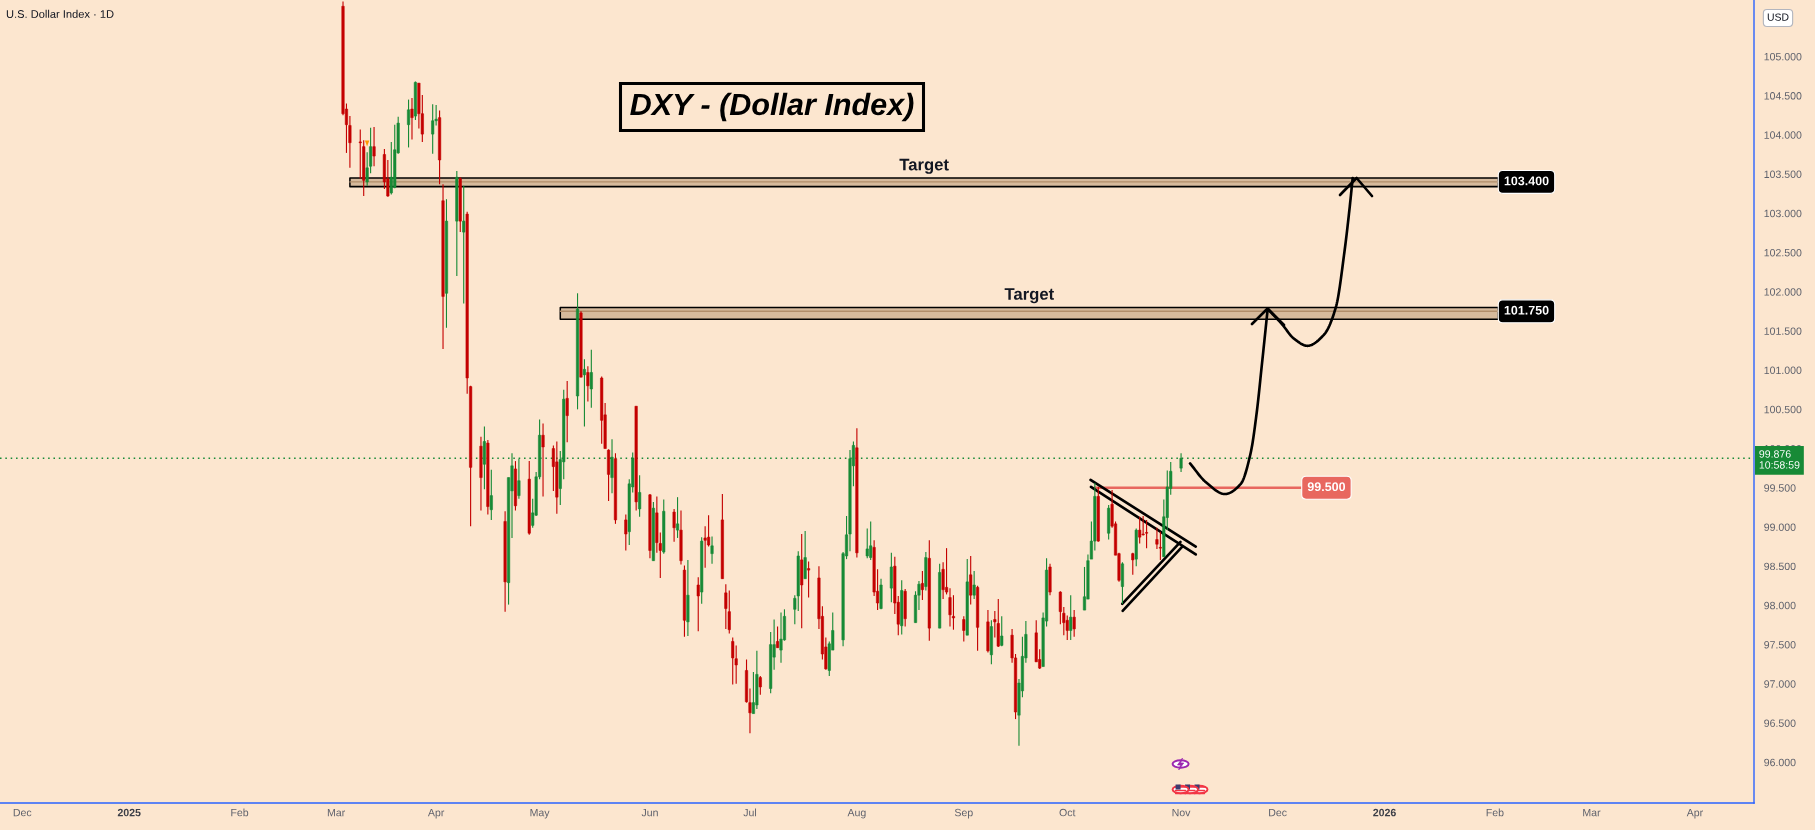  What do you see at coordinates (649, 812) in the screenshot?
I see `x-tick-label: Jun` at bounding box center [649, 812].